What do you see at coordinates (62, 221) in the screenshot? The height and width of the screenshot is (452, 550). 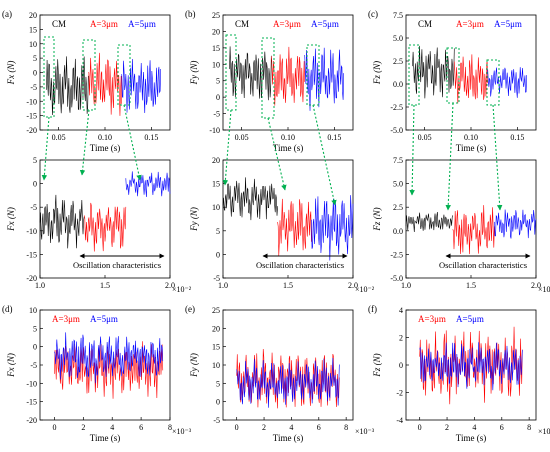 I see `series-line-cm` at bounding box center [62, 221].